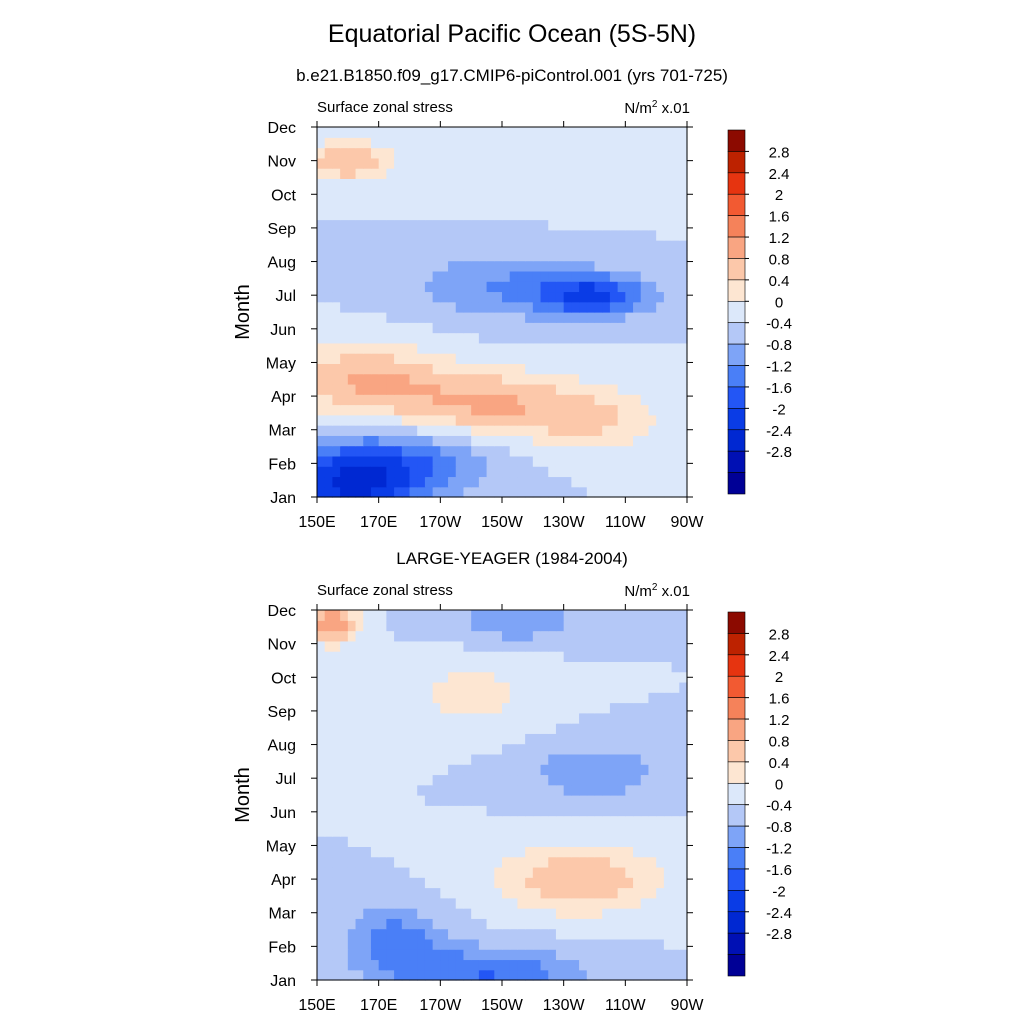 This screenshot has height=1024, width=1024. I want to click on colorbar-label: -2, so click(778, 409).